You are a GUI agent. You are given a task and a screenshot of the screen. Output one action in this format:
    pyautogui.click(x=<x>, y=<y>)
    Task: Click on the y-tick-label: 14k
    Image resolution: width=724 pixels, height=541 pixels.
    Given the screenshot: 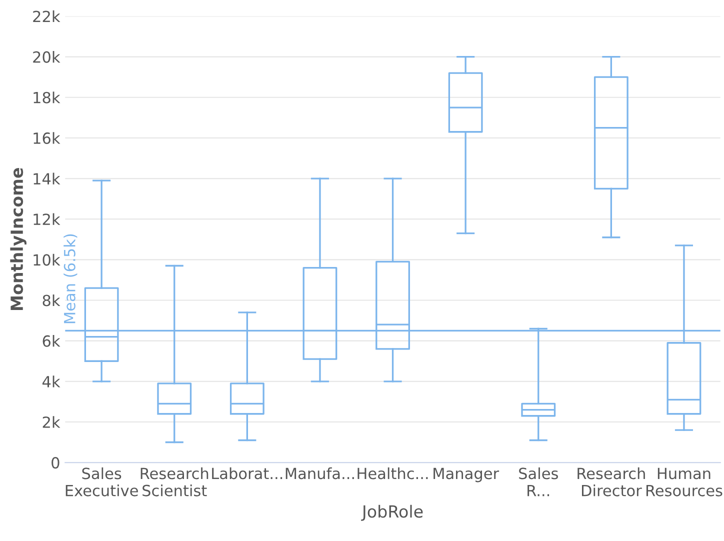 What is the action you would take?
    pyautogui.click(x=47, y=178)
    